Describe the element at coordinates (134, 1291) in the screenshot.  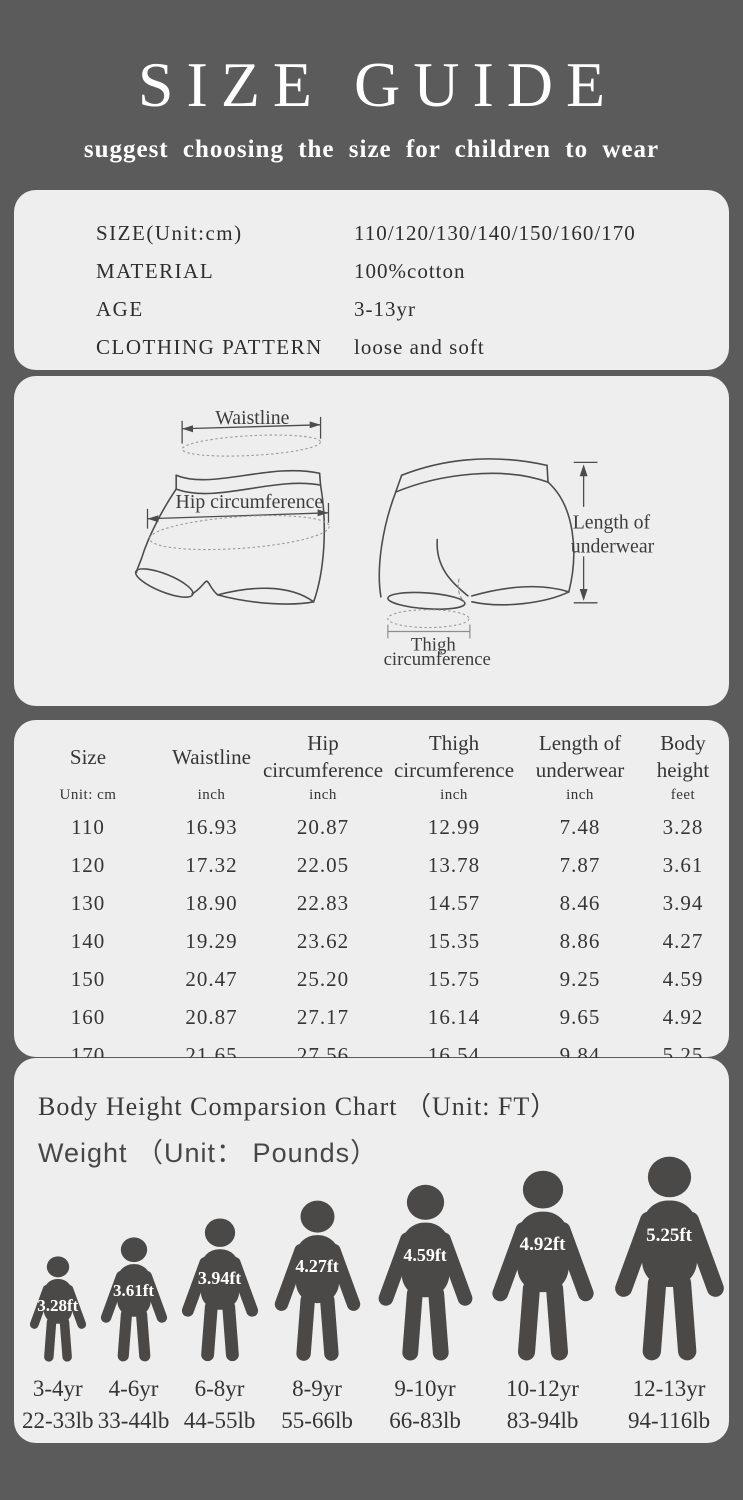
I see `height-label: 3.61ft` at that location.